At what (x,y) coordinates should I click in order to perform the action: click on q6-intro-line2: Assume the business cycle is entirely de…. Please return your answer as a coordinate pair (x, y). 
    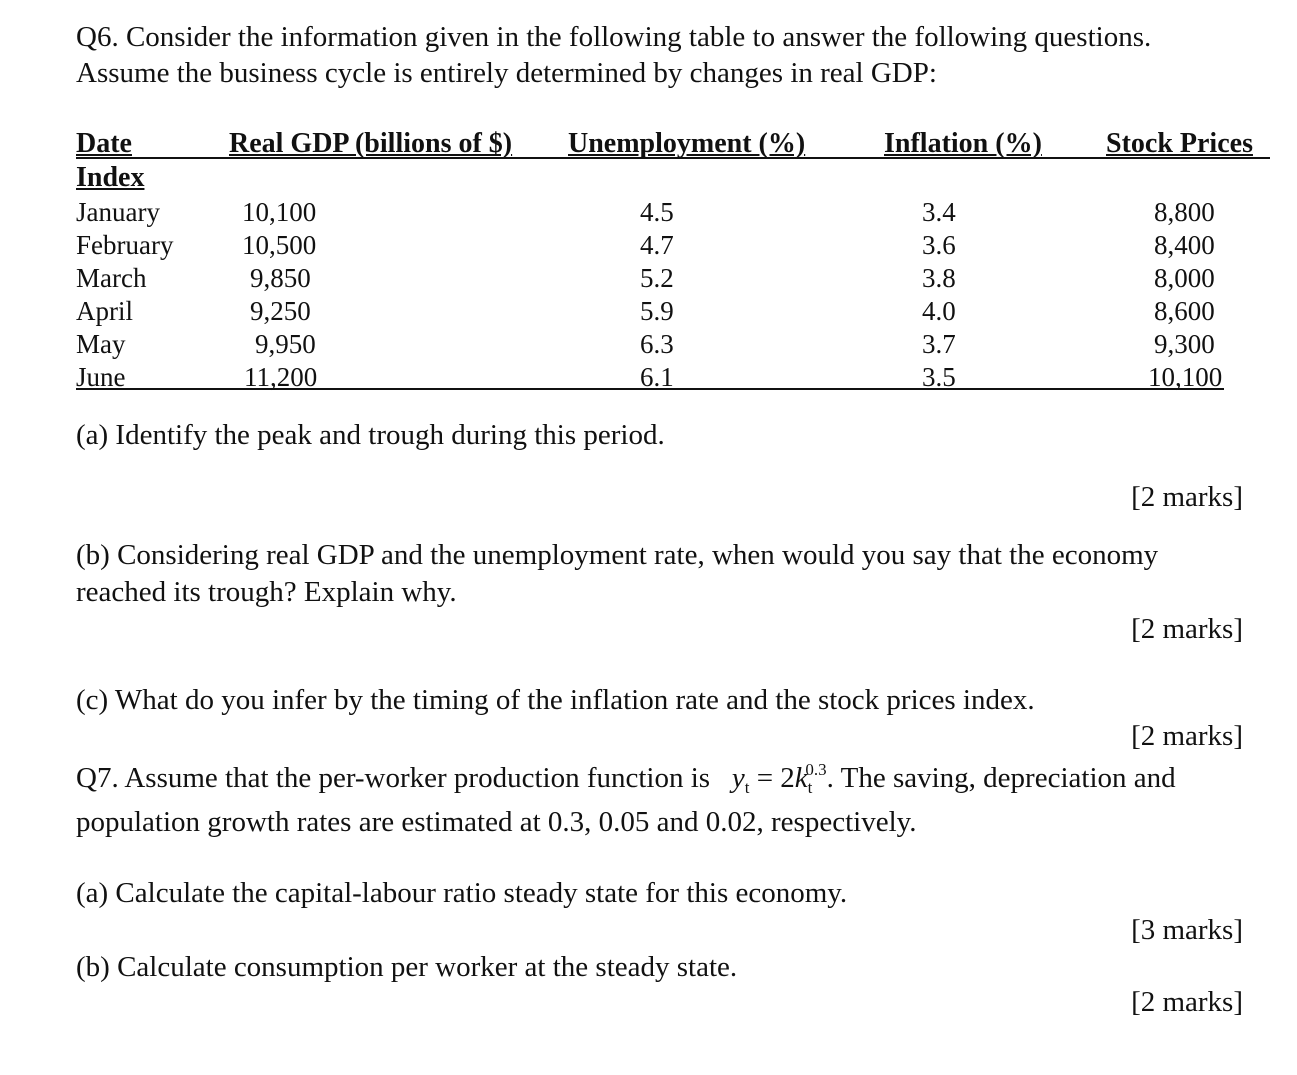
    Looking at the image, I should click on (506, 73).